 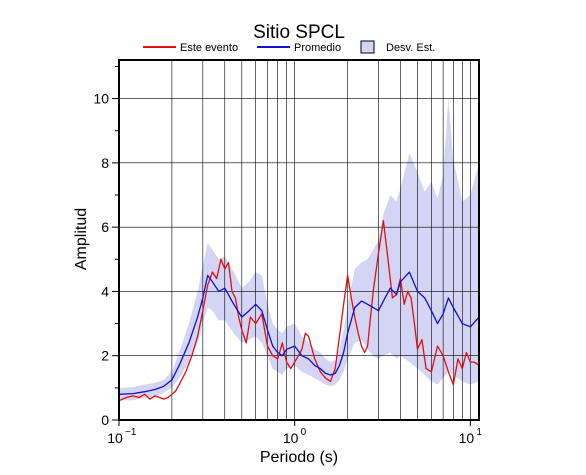 I want to click on y-tick-label: 4, so click(x=105, y=291).